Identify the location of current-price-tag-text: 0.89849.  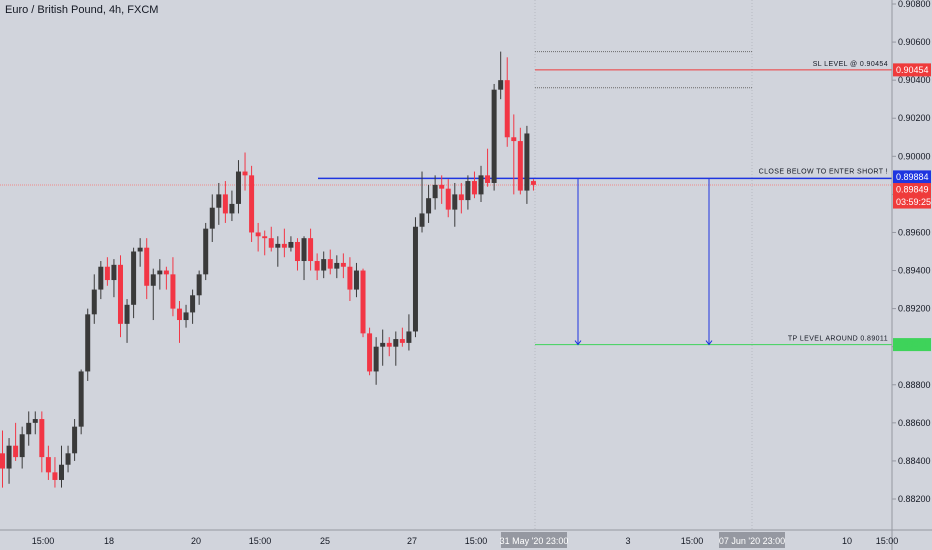
(912, 190).